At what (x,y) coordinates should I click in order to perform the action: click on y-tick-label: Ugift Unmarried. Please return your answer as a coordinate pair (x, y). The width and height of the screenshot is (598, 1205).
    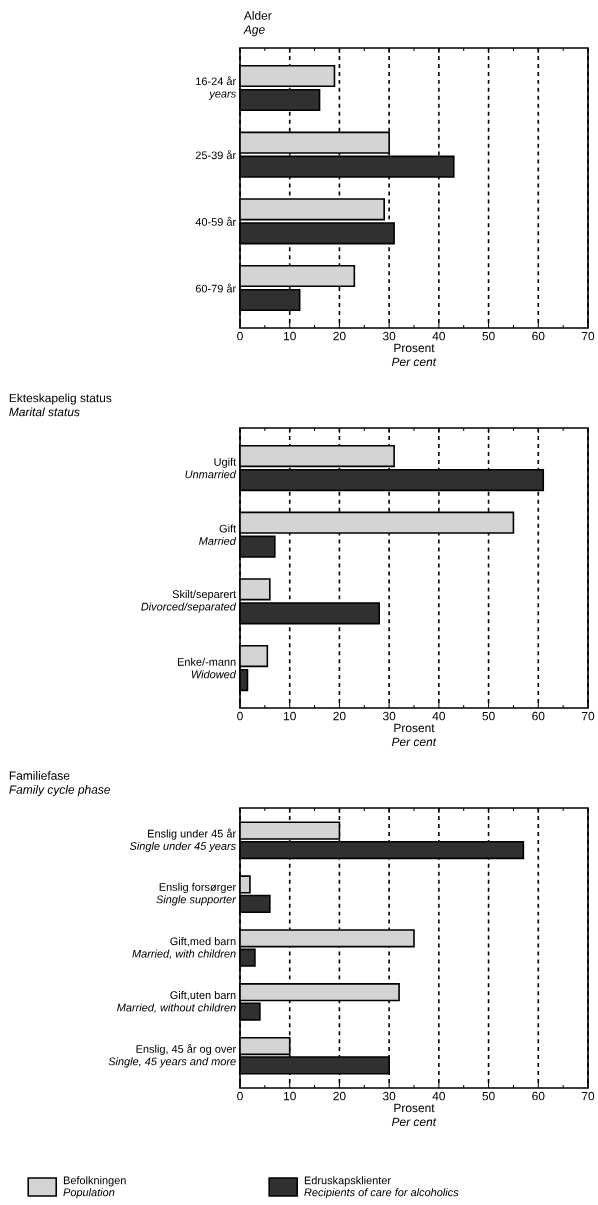
    Looking at the image, I should click on (211, 468).